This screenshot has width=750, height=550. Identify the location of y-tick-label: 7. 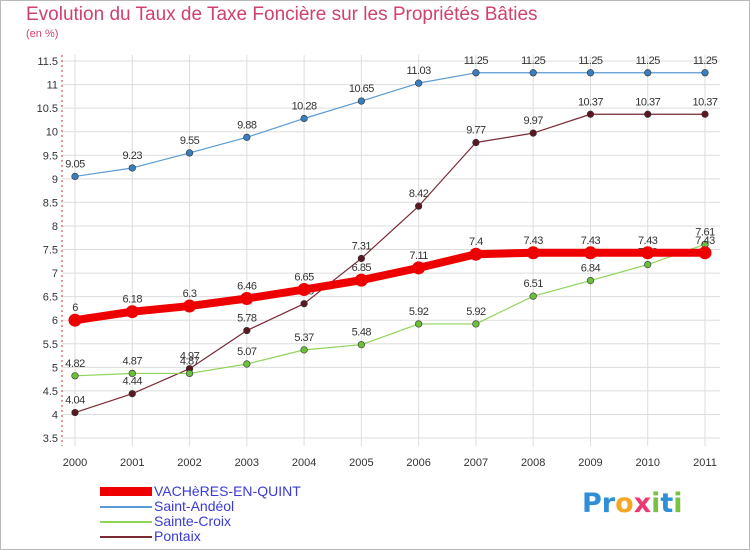
(55, 274).